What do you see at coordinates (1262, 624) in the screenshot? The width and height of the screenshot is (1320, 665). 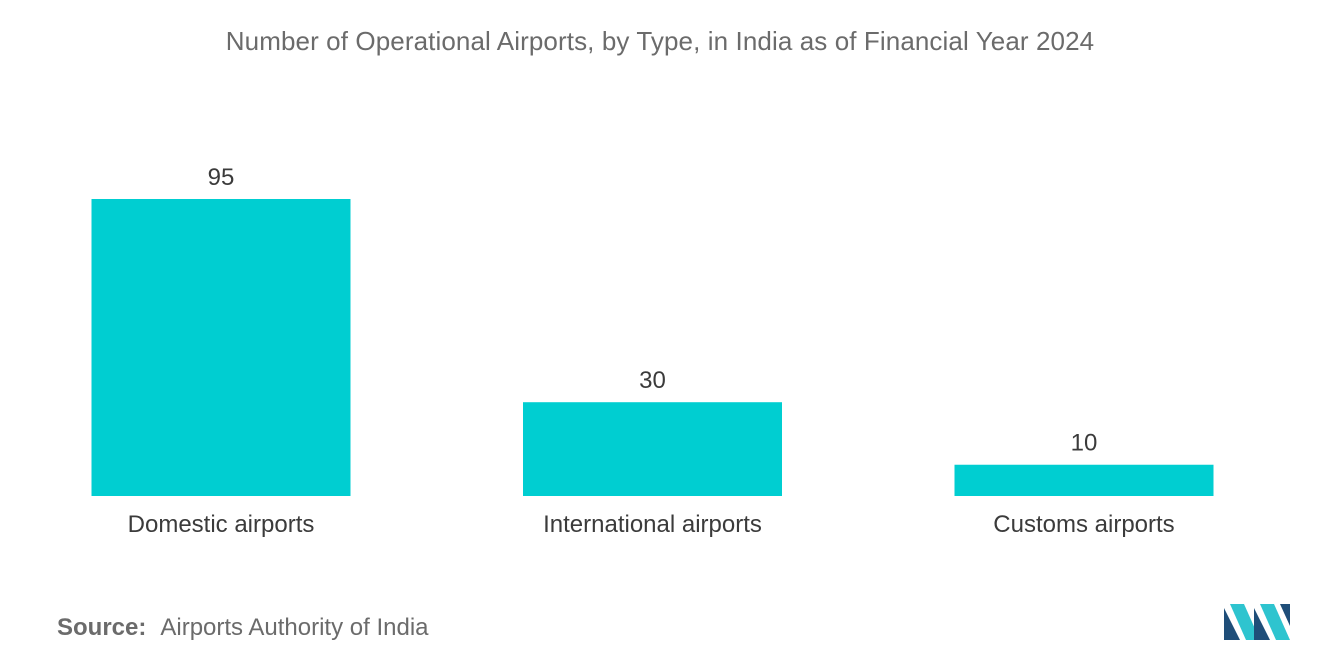 I see `logo-shape-mid-right` at bounding box center [1262, 624].